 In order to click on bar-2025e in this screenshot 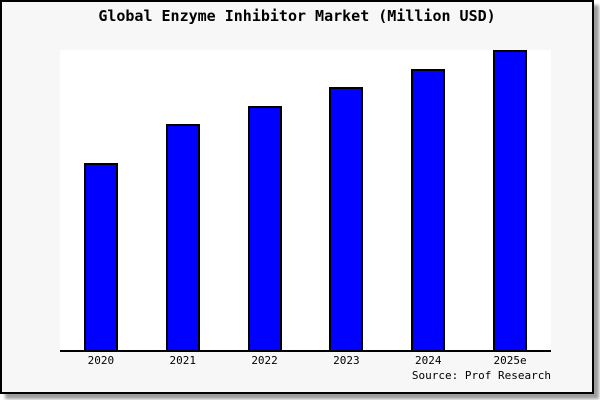, I will do `click(510, 200)`.